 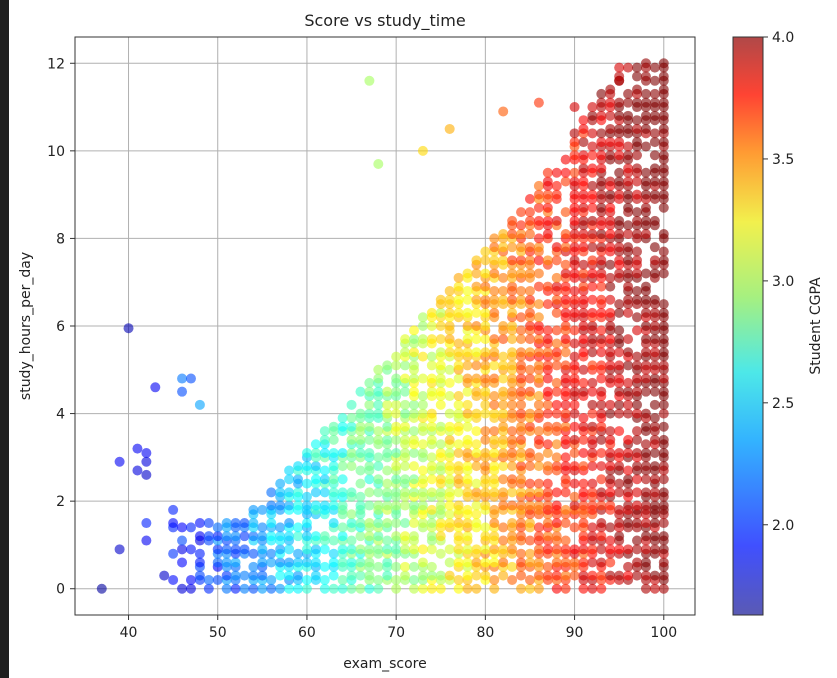 I want to click on colorbar-tick-label: 4.0, so click(x=783, y=38).